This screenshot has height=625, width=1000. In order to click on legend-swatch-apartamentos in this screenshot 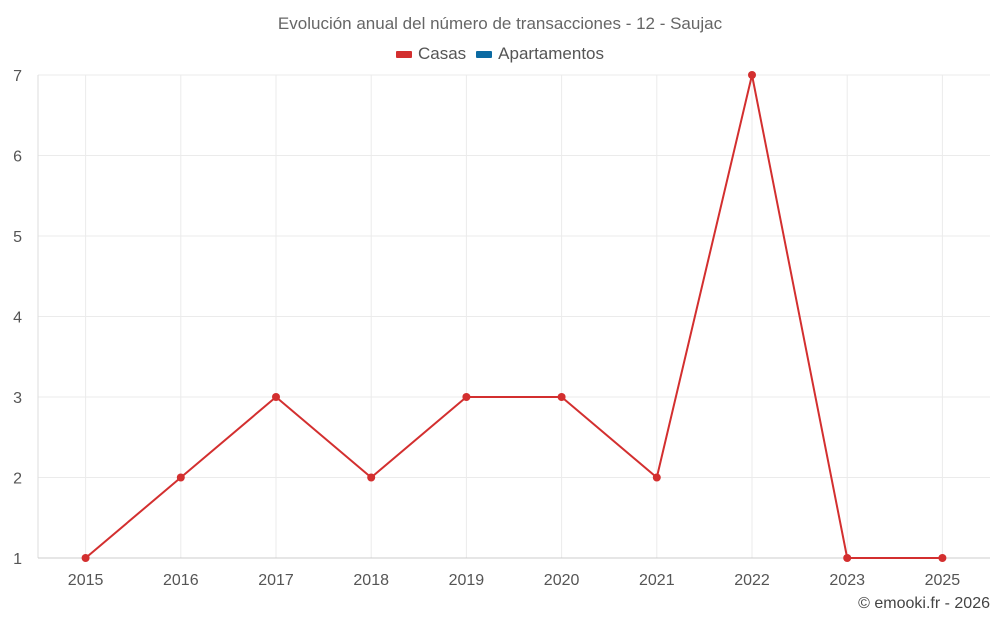, I will do `click(484, 54)`.